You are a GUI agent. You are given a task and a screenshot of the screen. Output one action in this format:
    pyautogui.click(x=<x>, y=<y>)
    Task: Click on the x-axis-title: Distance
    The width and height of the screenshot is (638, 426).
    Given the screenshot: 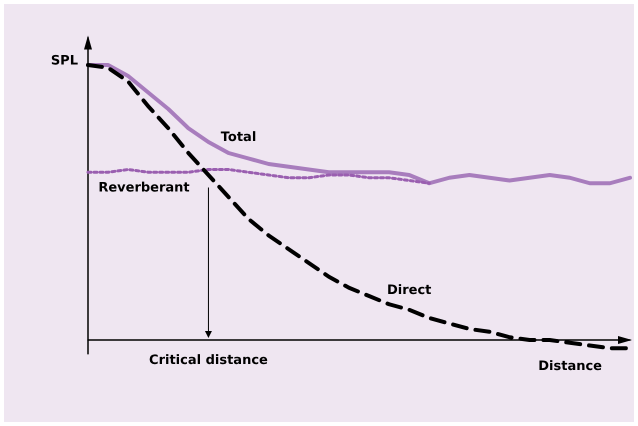 What is the action you would take?
    pyautogui.click(x=570, y=366)
    